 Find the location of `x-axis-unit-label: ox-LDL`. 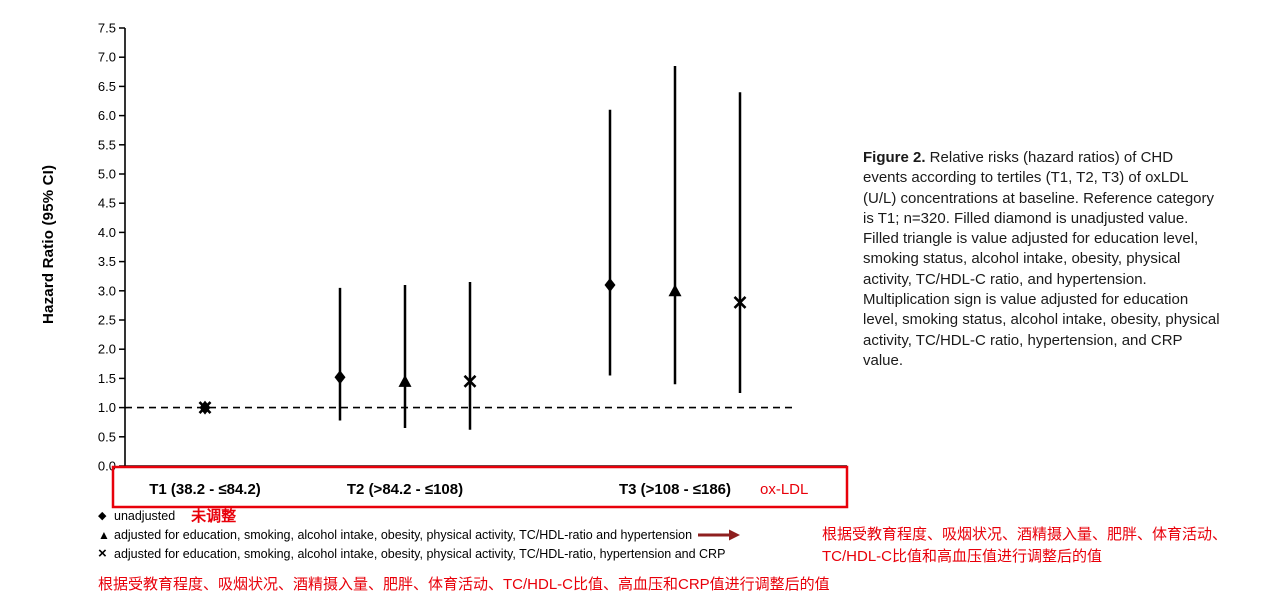

x-axis-unit-label: ox-LDL is located at coordinates (784, 489).